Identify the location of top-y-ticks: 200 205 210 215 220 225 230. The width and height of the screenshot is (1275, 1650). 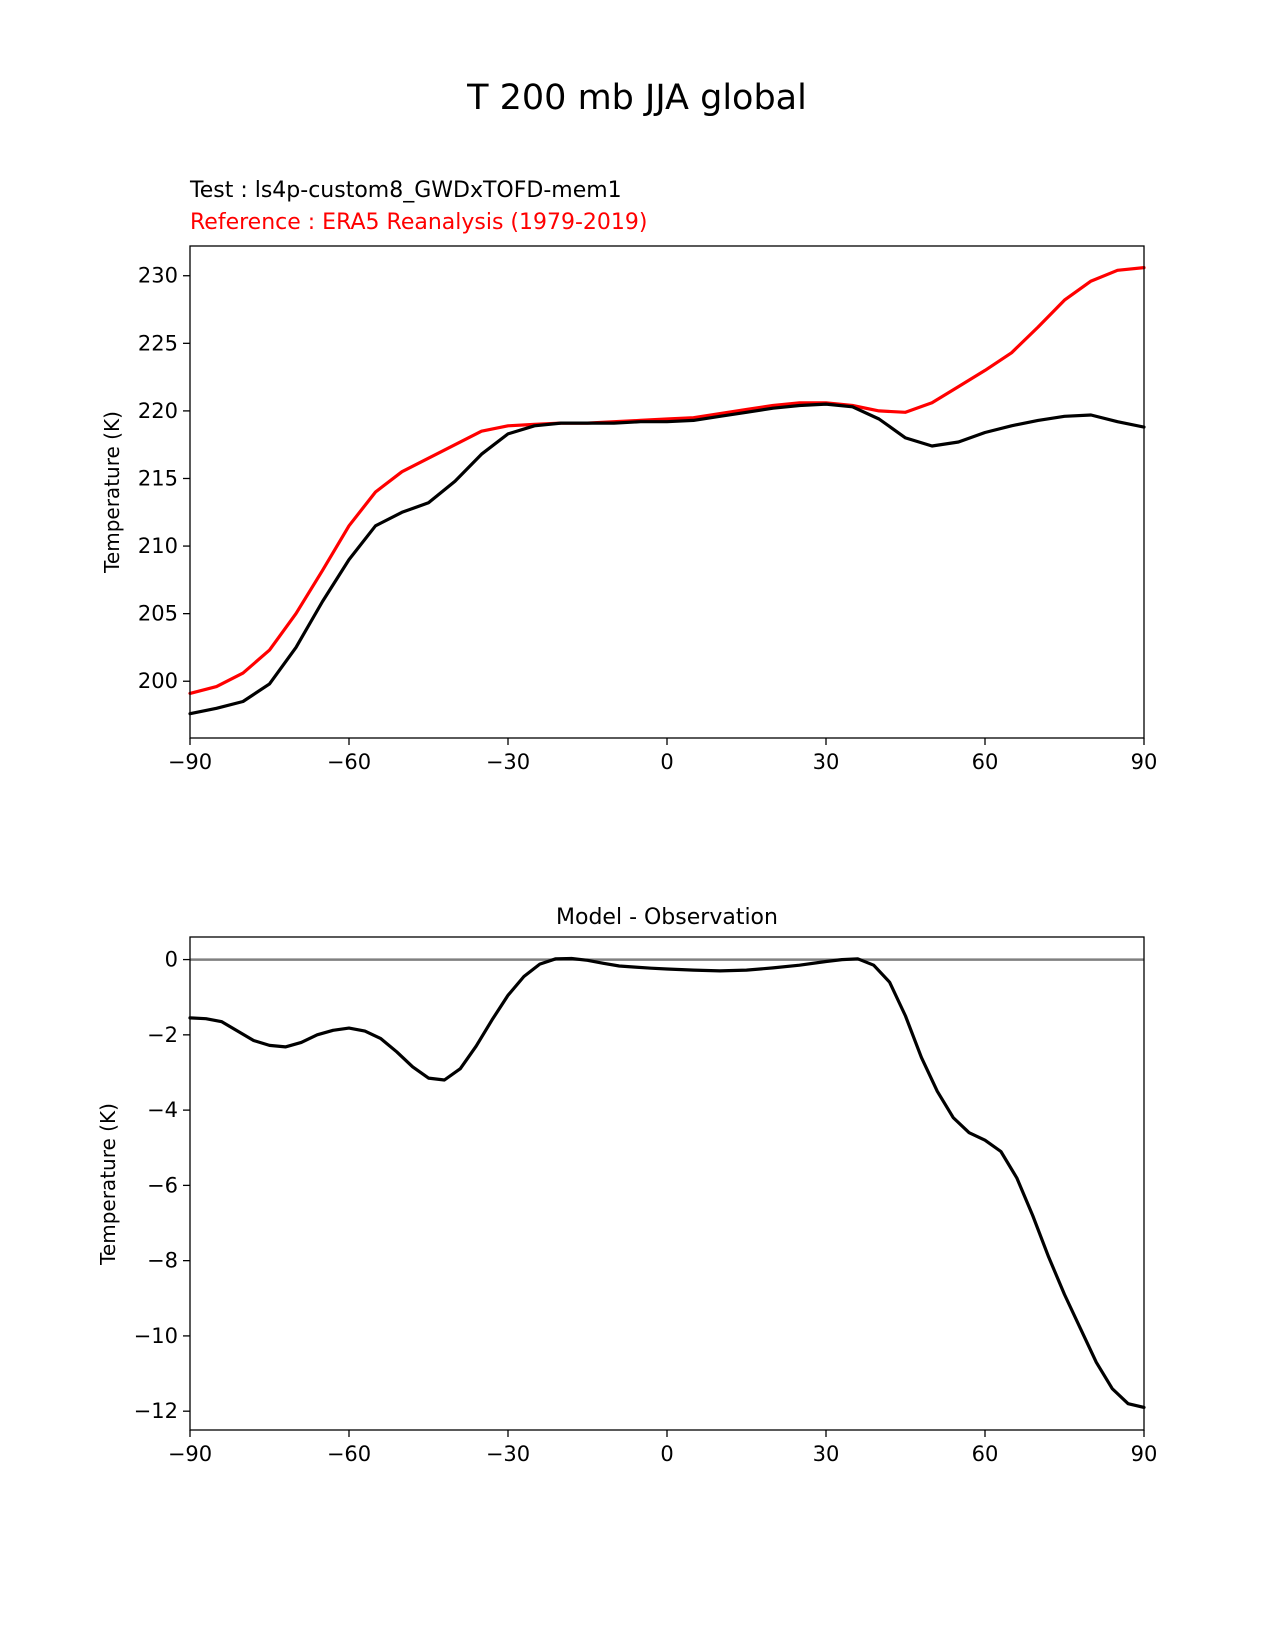
(164, 478).